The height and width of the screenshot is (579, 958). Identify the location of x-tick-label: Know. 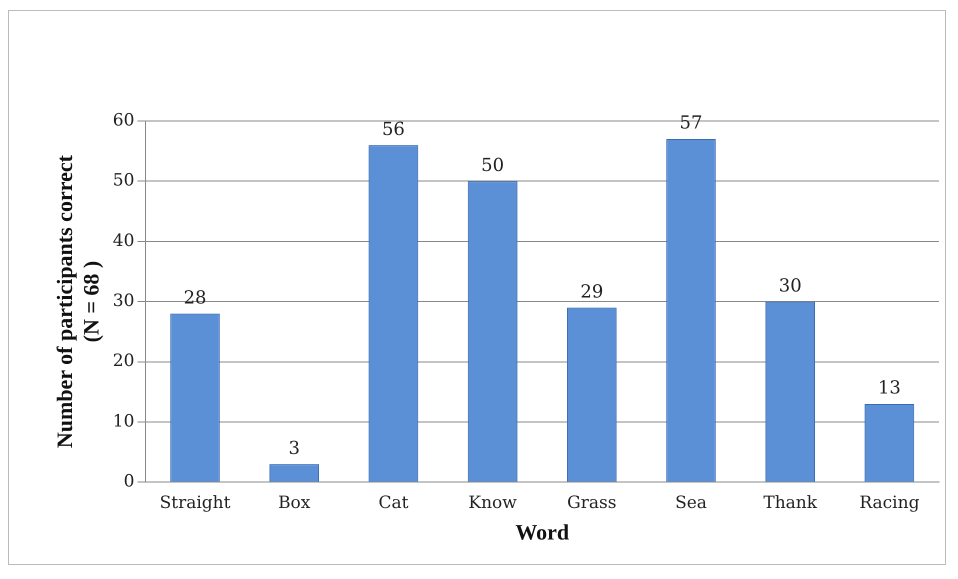
(493, 502).